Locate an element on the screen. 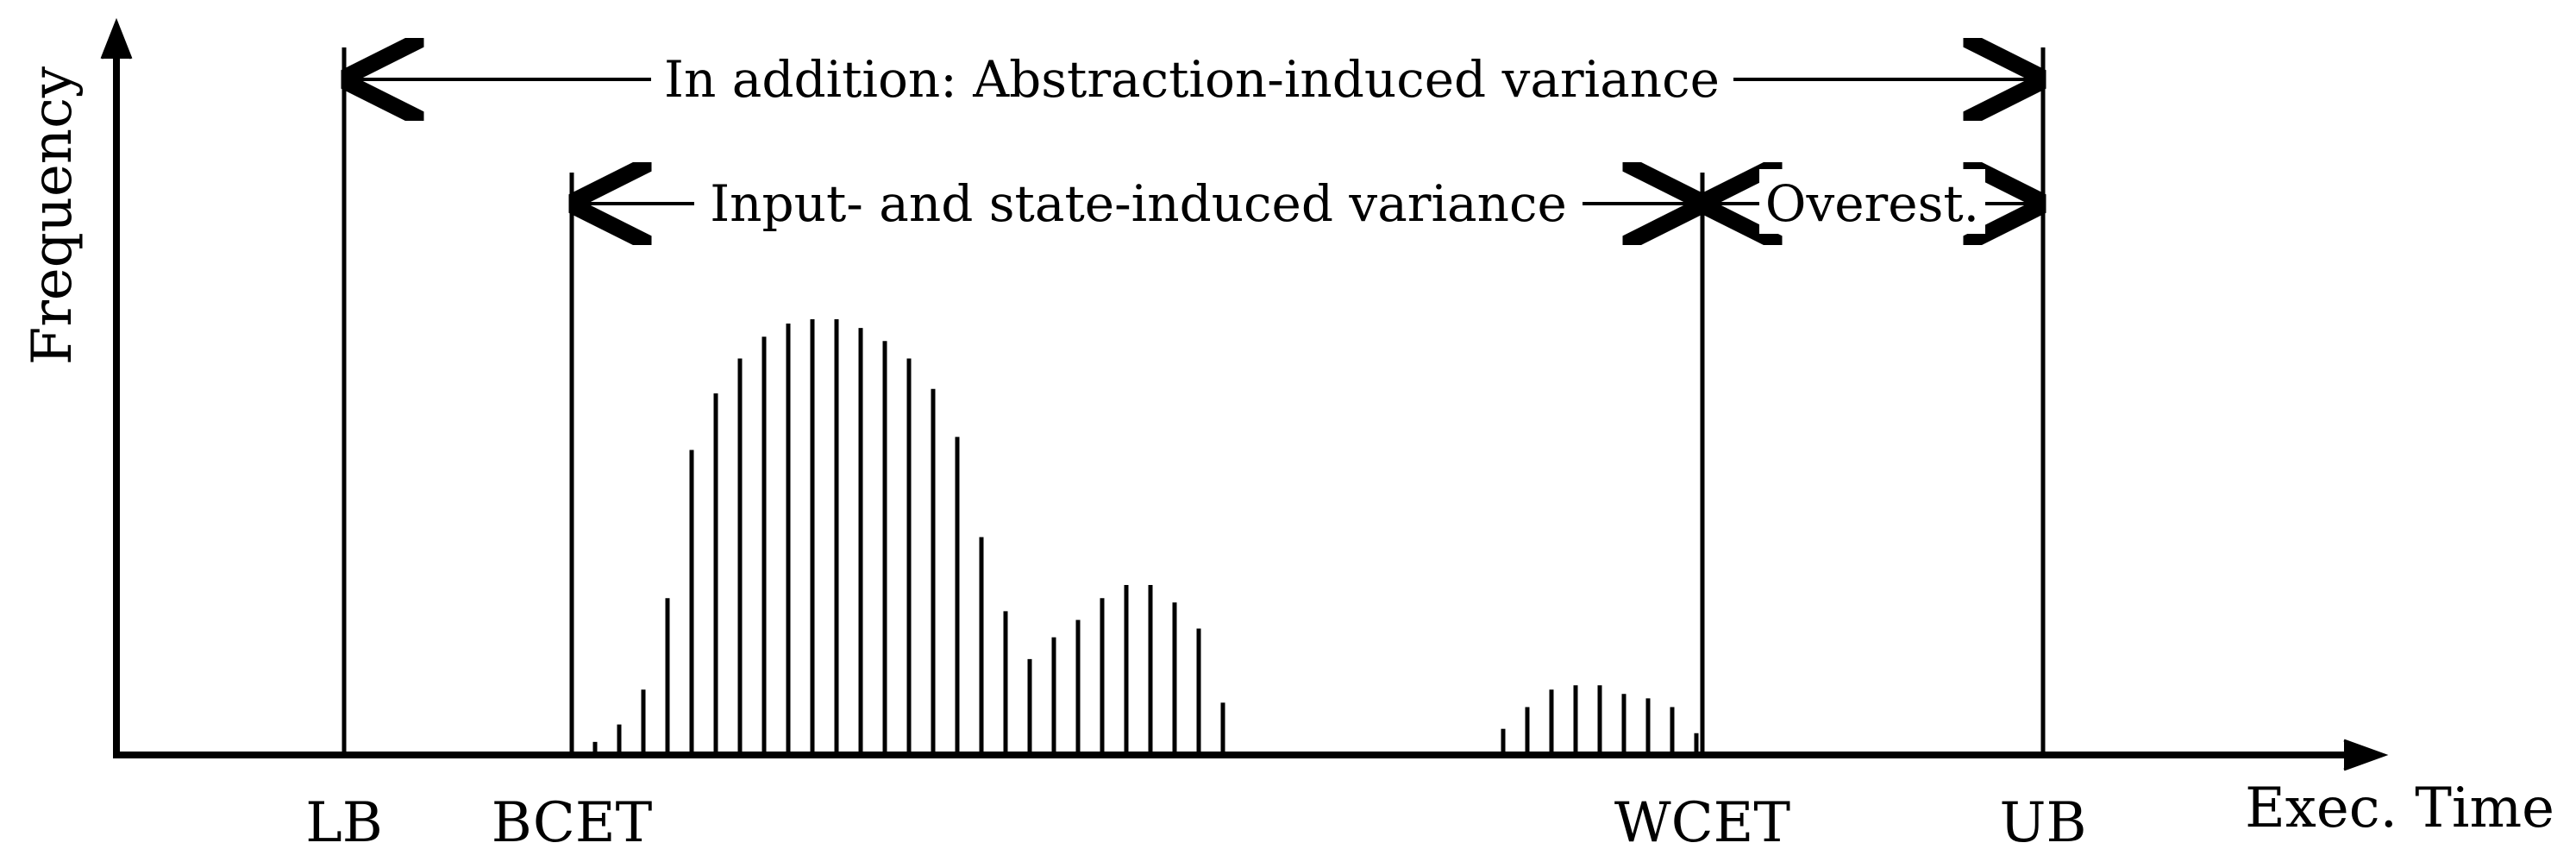 The image size is (2576, 868). lb-label: LB is located at coordinates (344, 823).